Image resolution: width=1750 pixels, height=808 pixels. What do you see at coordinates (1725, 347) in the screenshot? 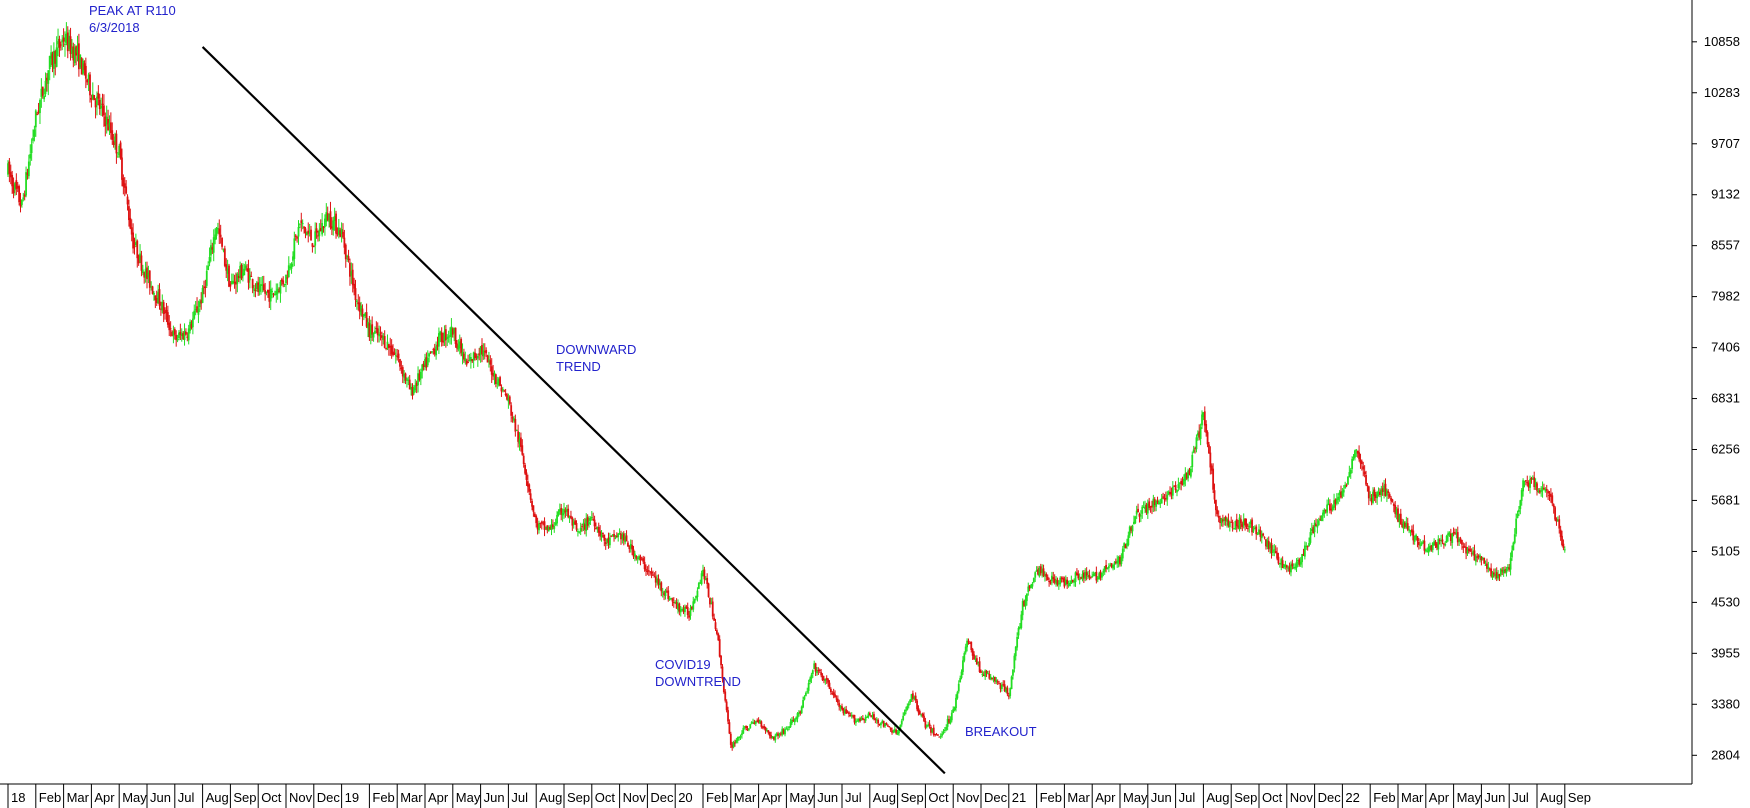
I see `y-tick-label: 7406` at bounding box center [1725, 347].